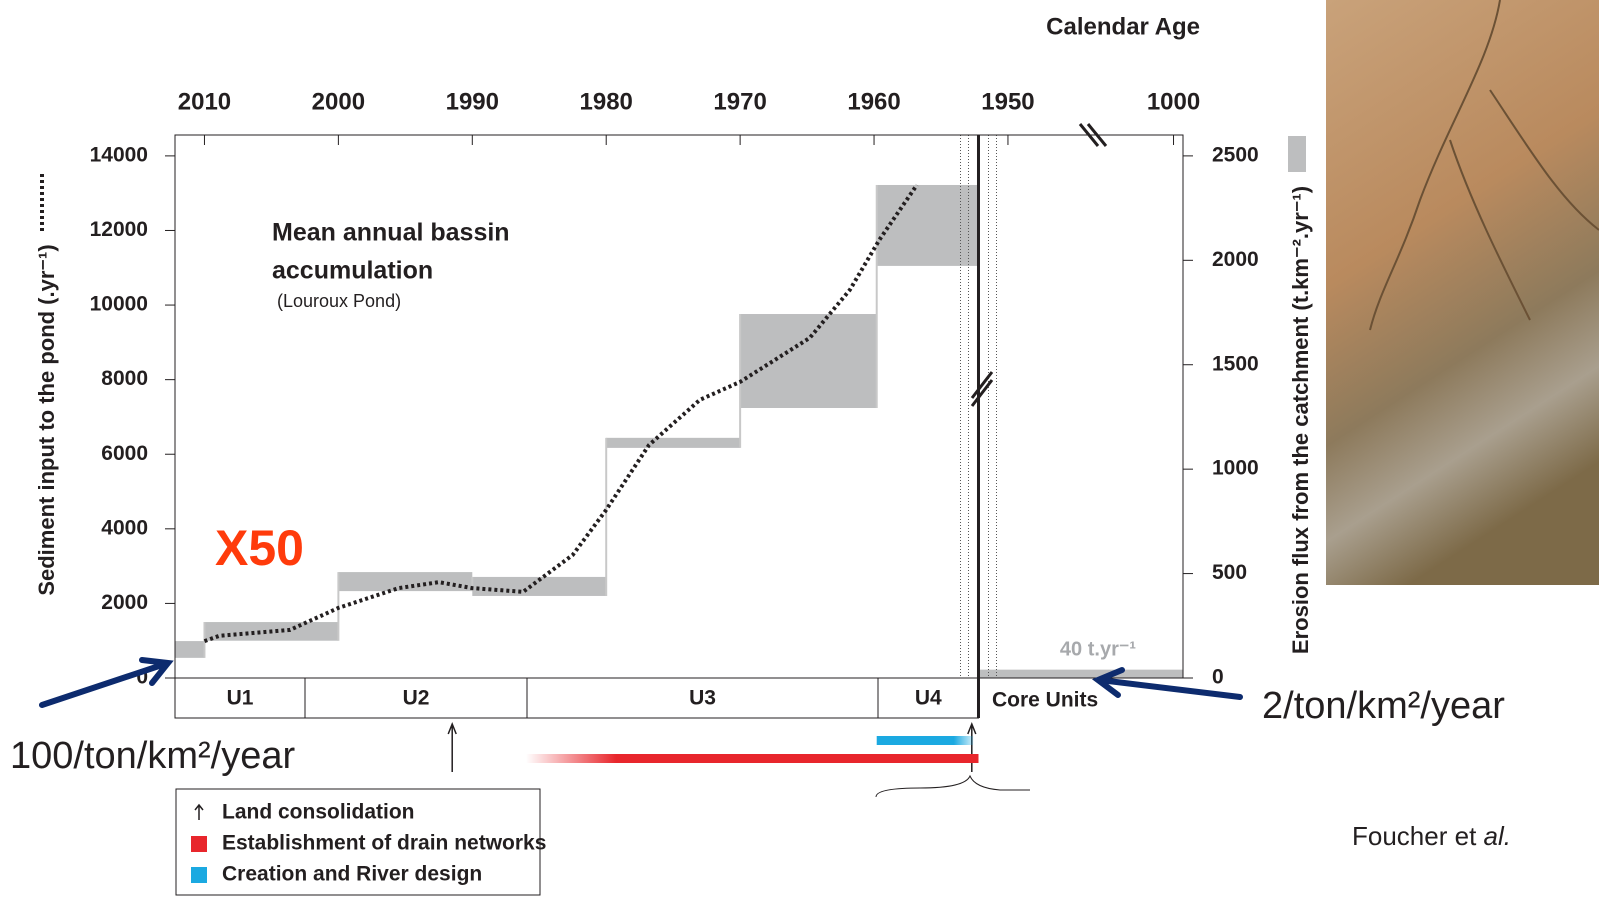 The height and width of the screenshot is (911, 1599). What do you see at coordinates (240, 698) in the screenshot?
I see `unit-label: U1` at bounding box center [240, 698].